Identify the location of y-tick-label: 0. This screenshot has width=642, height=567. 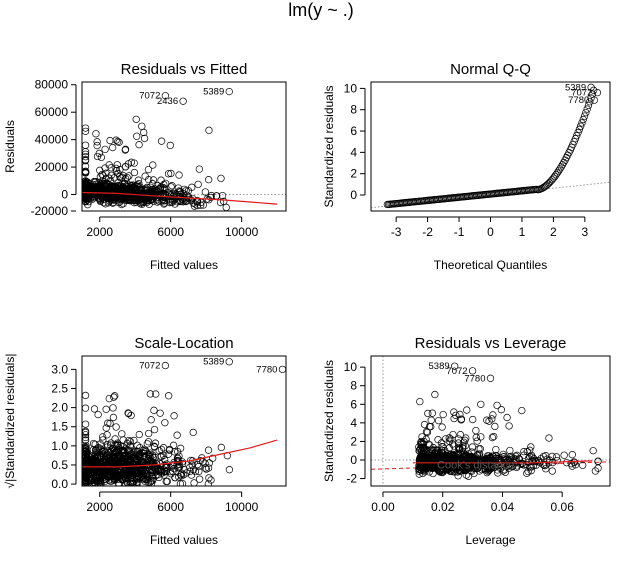
(353, 460).